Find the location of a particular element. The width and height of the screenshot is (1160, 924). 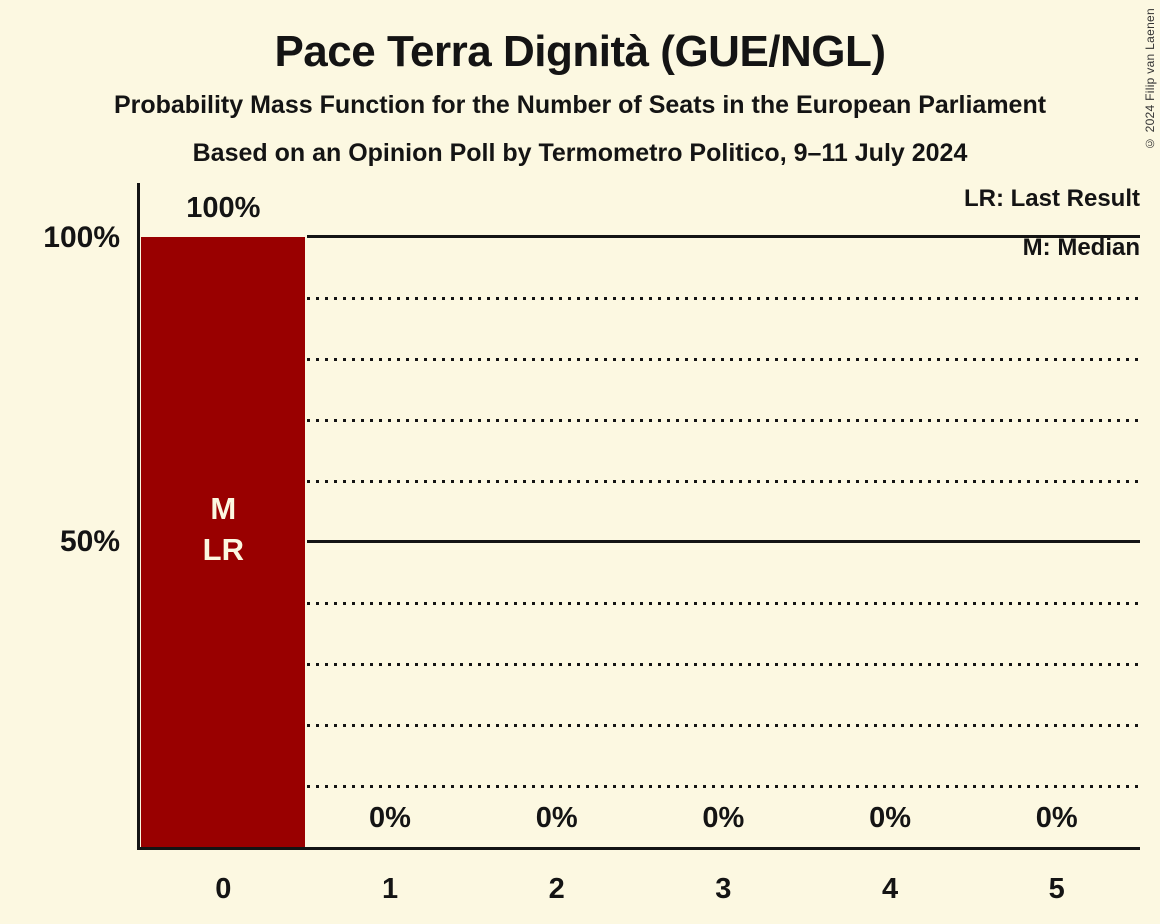

gridline-50pct is located at coordinates (723, 541).